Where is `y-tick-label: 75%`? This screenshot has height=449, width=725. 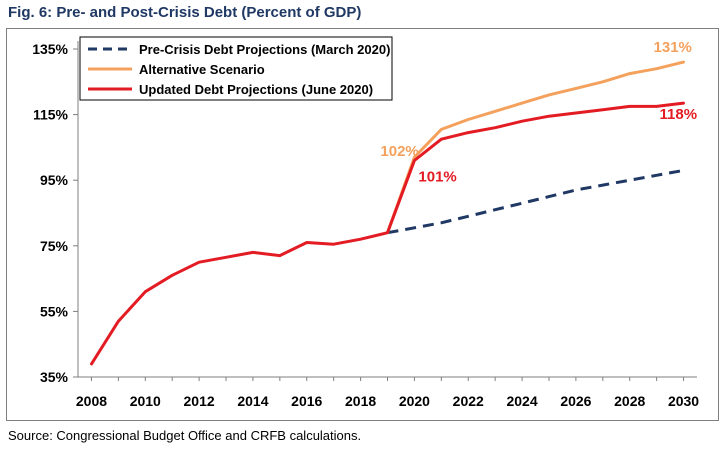
y-tick-label: 75% is located at coordinates (54, 246).